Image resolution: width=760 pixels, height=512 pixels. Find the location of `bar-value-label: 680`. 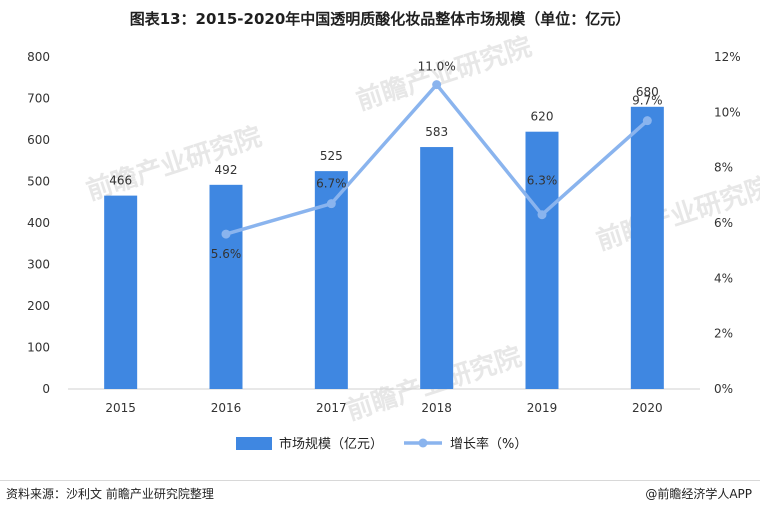

bar-value-label: 680 is located at coordinates (647, 92).